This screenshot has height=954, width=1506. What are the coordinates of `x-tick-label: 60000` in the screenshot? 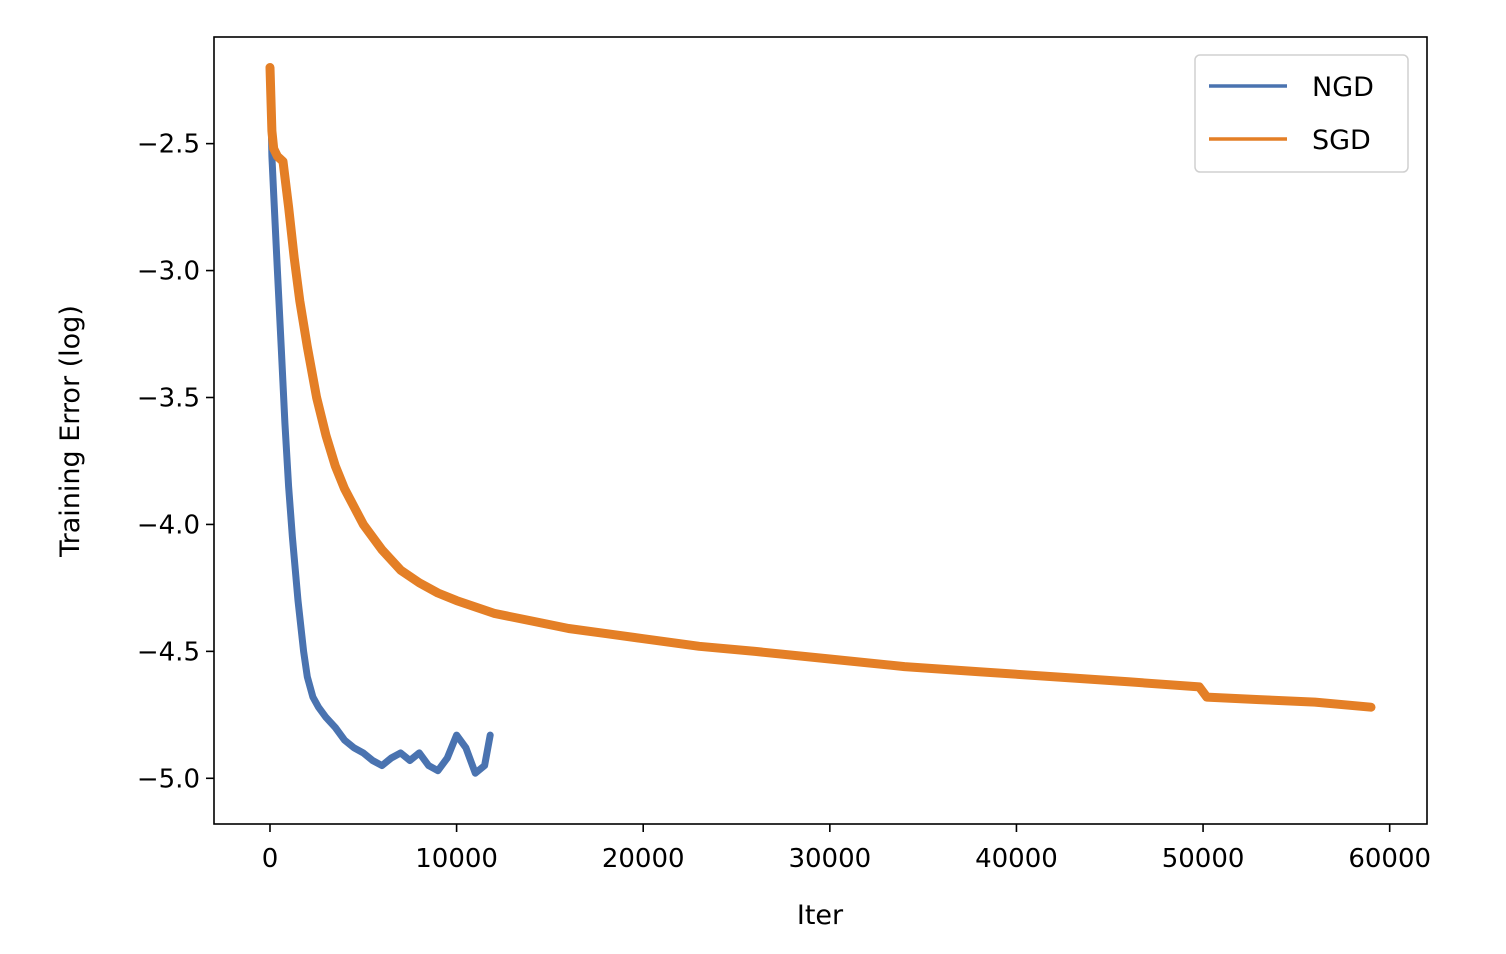 It's located at (1389, 859).